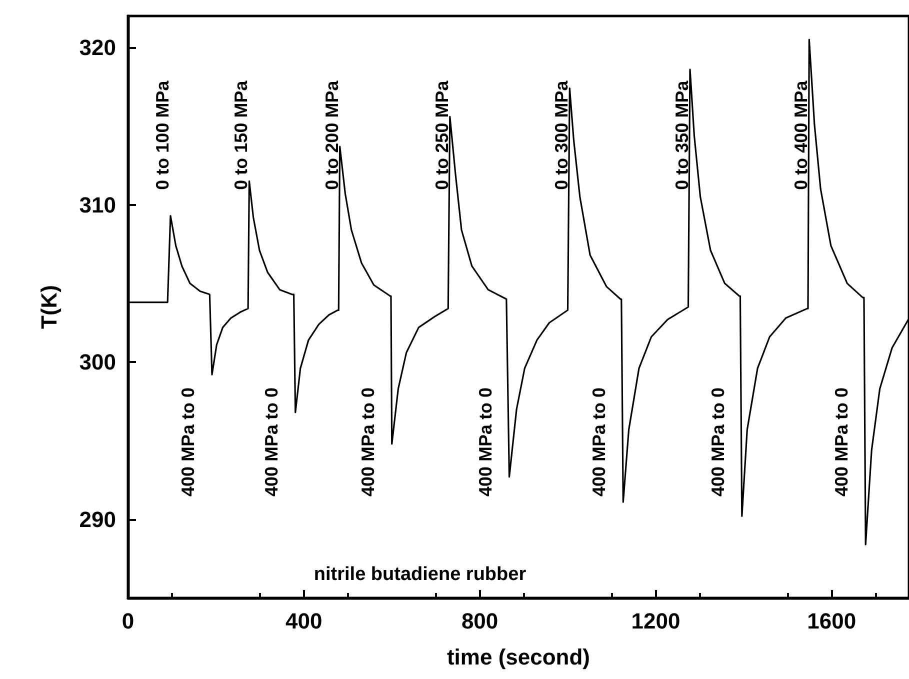 The image size is (909, 679). What do you see at coordinates (97, 519) in the screenshot?
I see `y-tick-label: 290` at bounding box center [97, 519].